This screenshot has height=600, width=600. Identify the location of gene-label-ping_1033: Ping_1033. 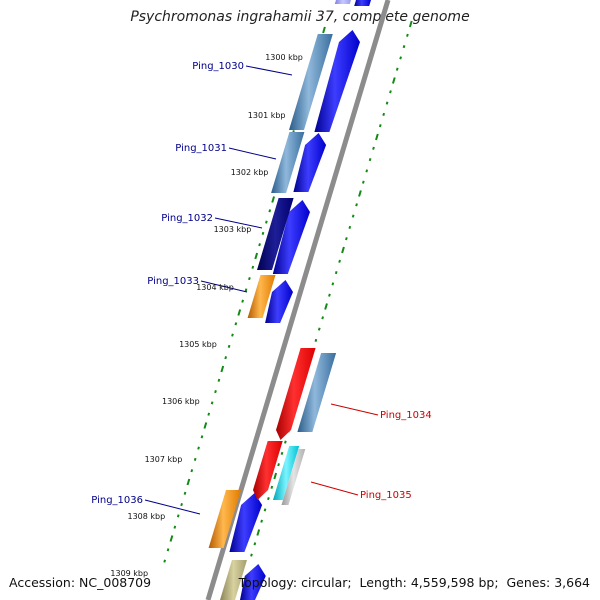
(173, 281).